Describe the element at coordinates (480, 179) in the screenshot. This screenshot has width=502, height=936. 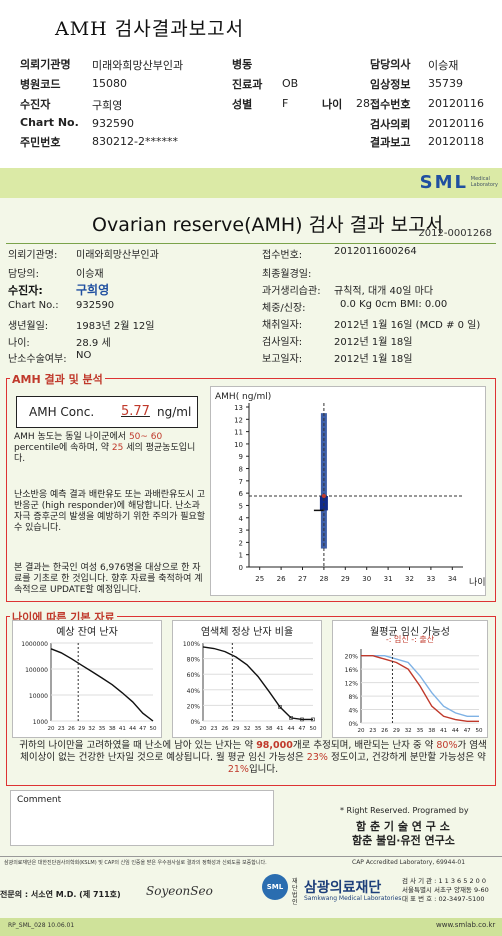
I see `logo-sub-line: Medical` at that location.